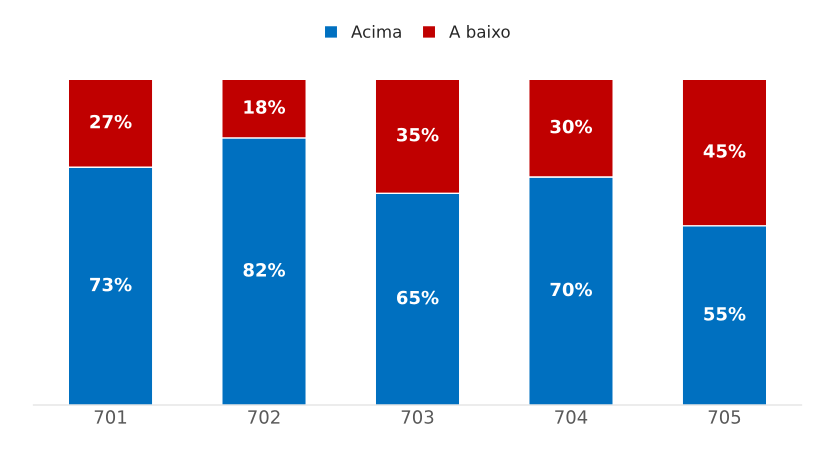  I want to click on x-tick-label: 702, so click(264, 417).